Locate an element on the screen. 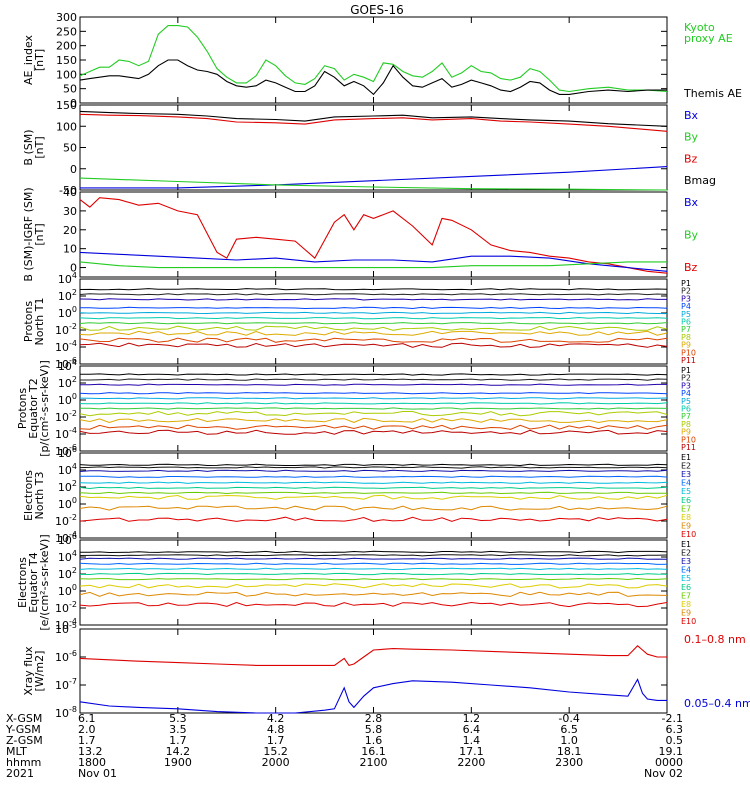 The height and width of the screenshot is (804, 750). y-axis-label: B (SM) is located at coordinates (28, 147).